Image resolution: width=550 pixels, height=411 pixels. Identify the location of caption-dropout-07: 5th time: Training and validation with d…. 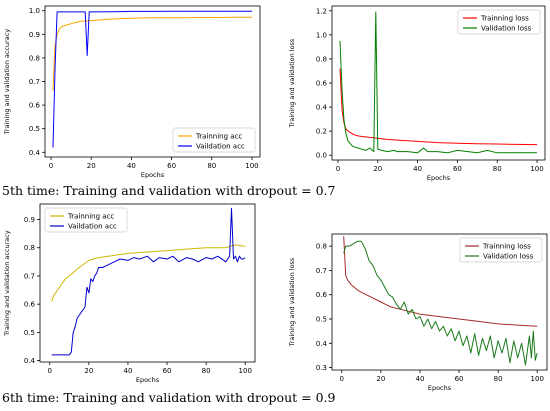
(169, 190).